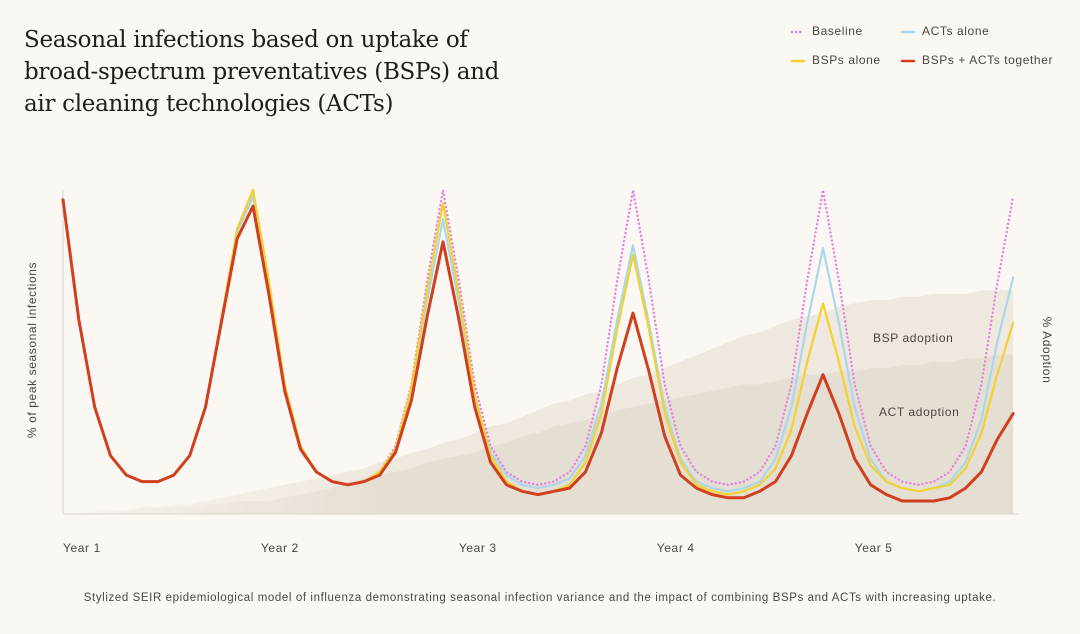 Image resolution: width=1080 pixels, height=634 pixels. What do you see at coordinates (82, 548) in the screenshot?
I see `x-tick-label: Year 1` at bounding box center [82, 548].